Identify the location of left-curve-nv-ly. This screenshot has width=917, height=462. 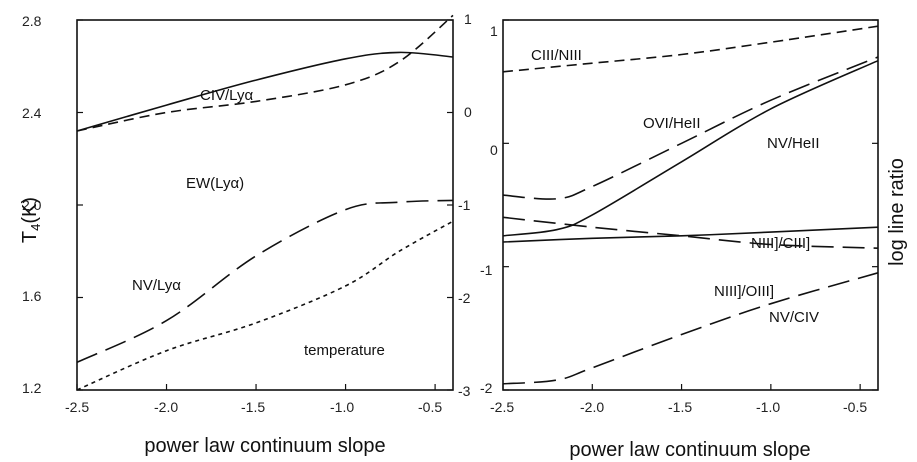
(265, 281).